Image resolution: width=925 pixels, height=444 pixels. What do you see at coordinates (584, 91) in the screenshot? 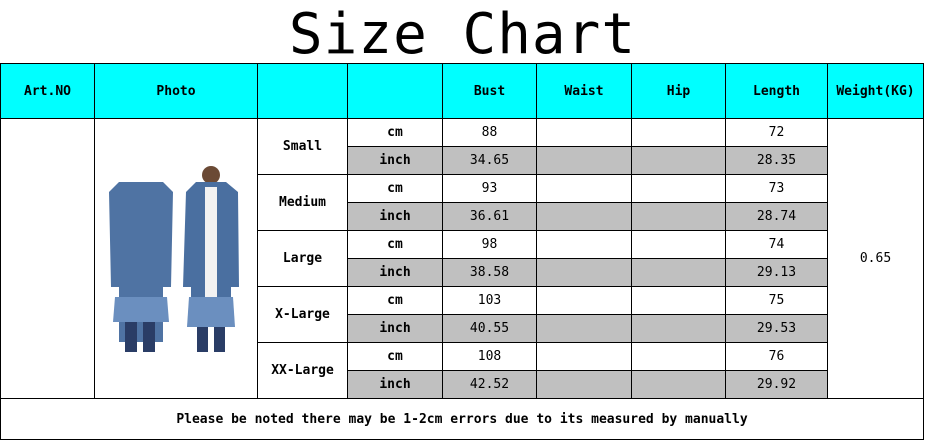
I see `header-waist: Waist` at bounding box center [584, 91].